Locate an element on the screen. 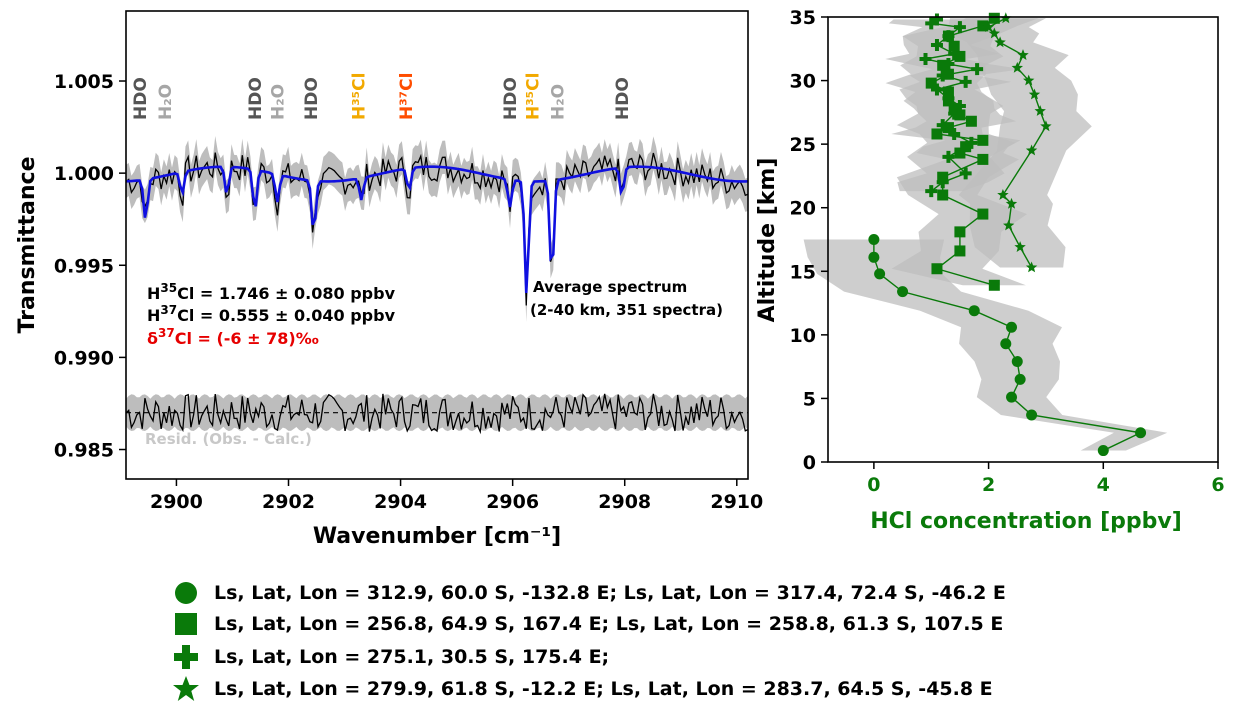 This screenshot has width=1233, height=704. delta37-label: δ37Cl = (-6 ± 78)‰ is located at coordinates (233, 337).